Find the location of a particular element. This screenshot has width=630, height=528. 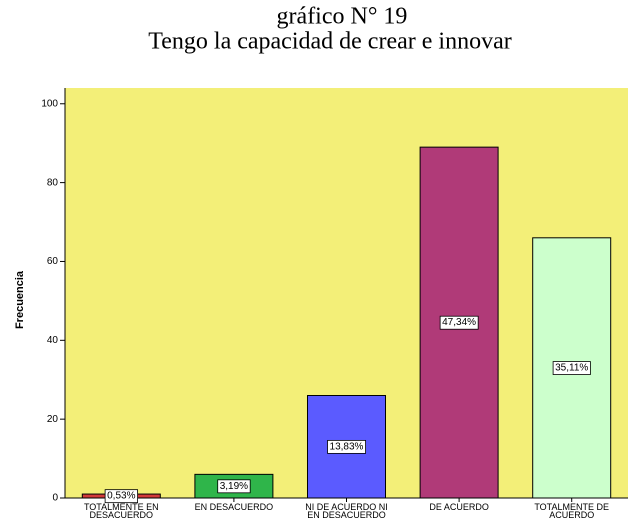

bar-label: 0,53% is located at coordinates (121, 496).